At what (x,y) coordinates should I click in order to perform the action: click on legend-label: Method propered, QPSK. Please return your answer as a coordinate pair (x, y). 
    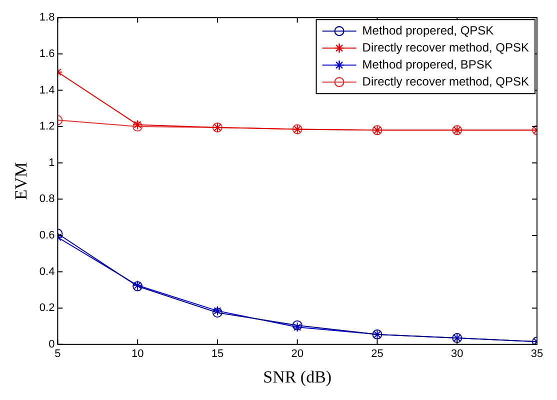
    Looking at the image, I should click on (428, 30).